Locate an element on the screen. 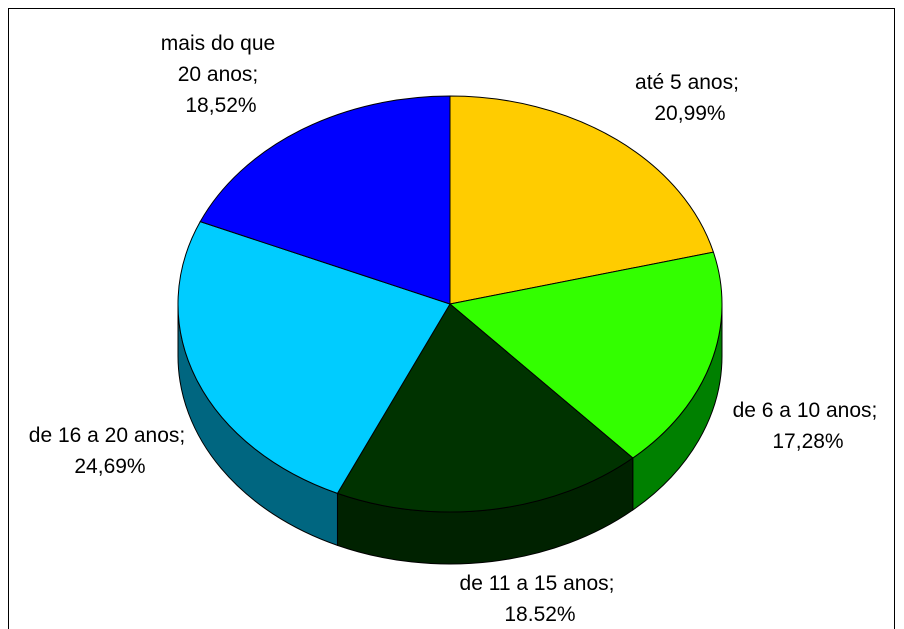 This screenshot has height=629, width=904. category-label: até 5 anos; is located at coordinates (687, 82).